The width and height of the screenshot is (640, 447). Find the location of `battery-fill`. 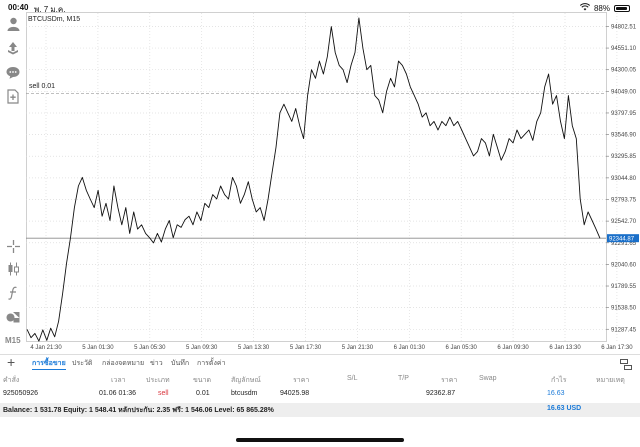

battery-fill is located at coordinates (621, 8).